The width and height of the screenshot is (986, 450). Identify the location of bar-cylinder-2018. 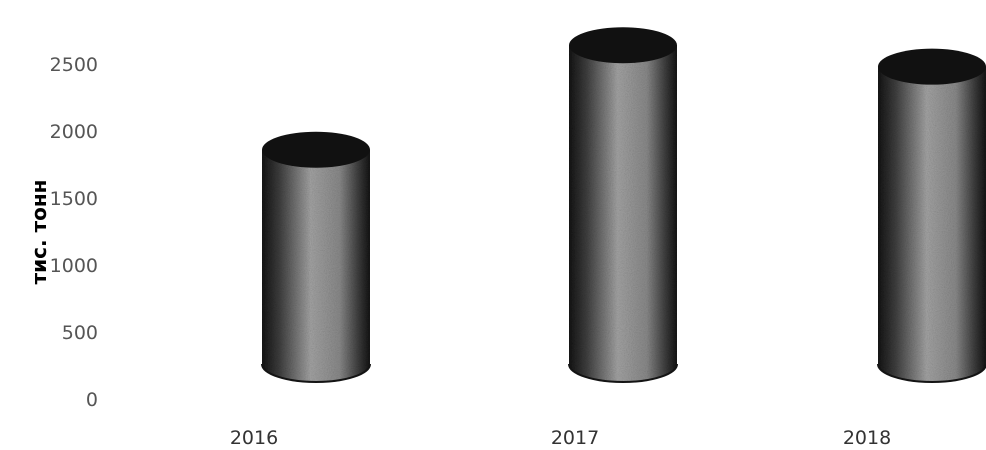
(931, 215).